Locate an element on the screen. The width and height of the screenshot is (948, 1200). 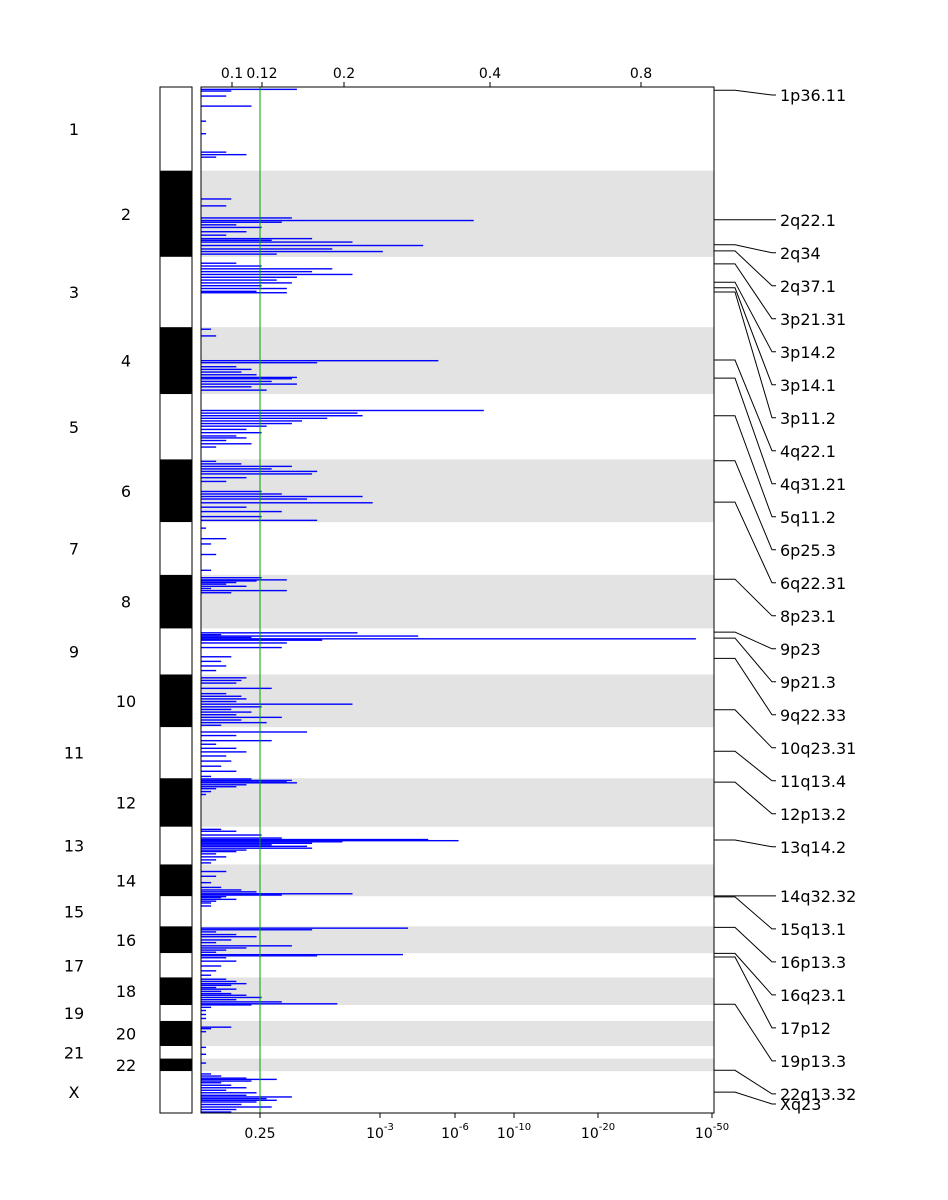
annotation-label-21: 14q32.32 is located at coordinates (818, 896).